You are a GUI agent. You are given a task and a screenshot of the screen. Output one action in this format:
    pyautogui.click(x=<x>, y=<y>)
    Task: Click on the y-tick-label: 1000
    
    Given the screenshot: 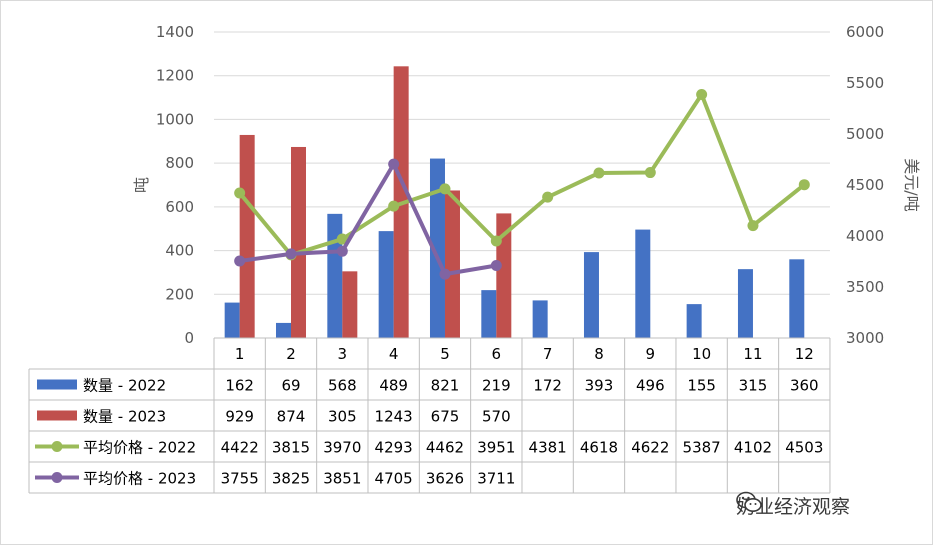 What is the action you would take?
    pyautogui.click(x=175, y=119)
    